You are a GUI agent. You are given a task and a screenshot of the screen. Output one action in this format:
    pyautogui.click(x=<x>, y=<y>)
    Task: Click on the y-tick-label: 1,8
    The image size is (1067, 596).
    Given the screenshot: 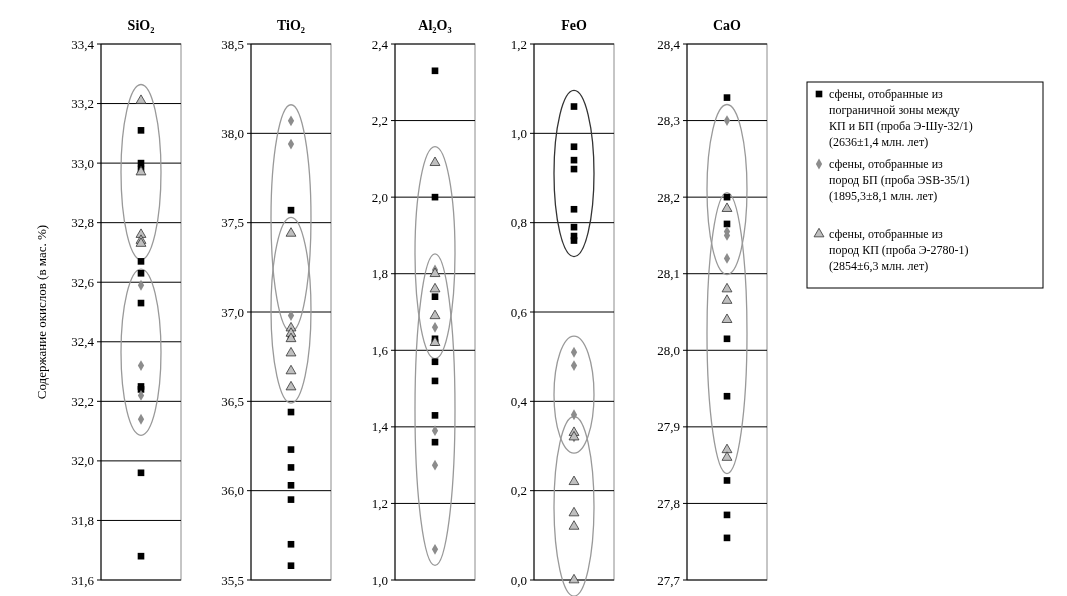 What is the action you would take?
    pyautogui.click(x=379, y=274)
    